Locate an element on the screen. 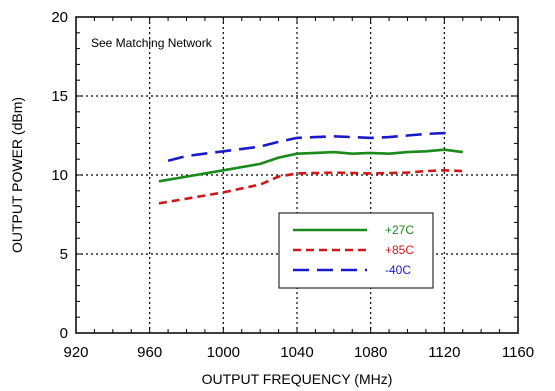 The width and height of the screenshot is (555, 391). legend-label-minus40c: -40C is located at coordinates (398, 270).